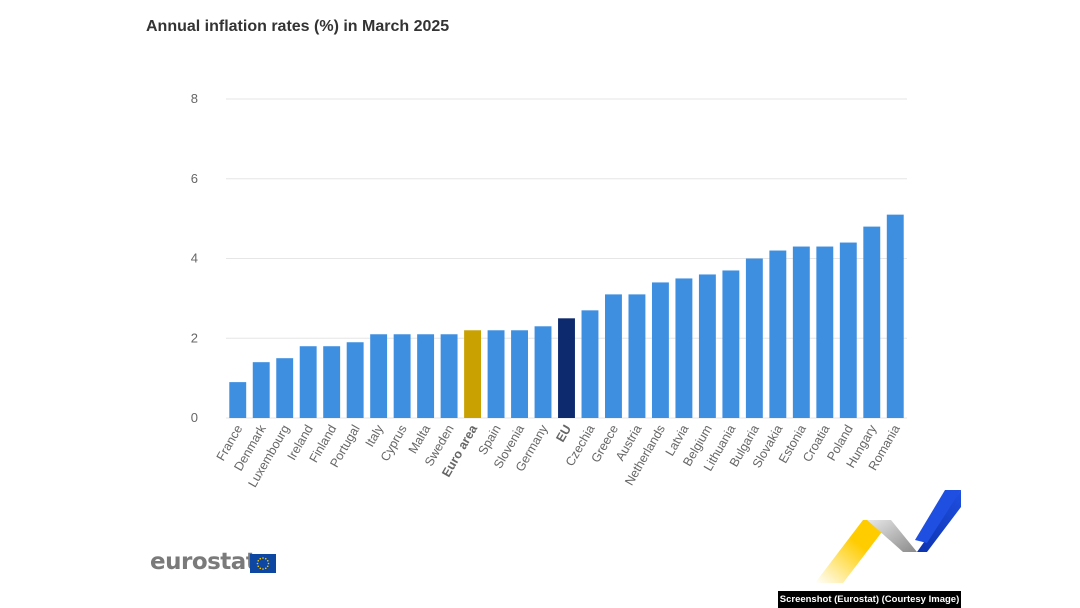 This screenshot has width=1080, height=608. I want to click on x-tick-label: Italy, so click(375, 436).